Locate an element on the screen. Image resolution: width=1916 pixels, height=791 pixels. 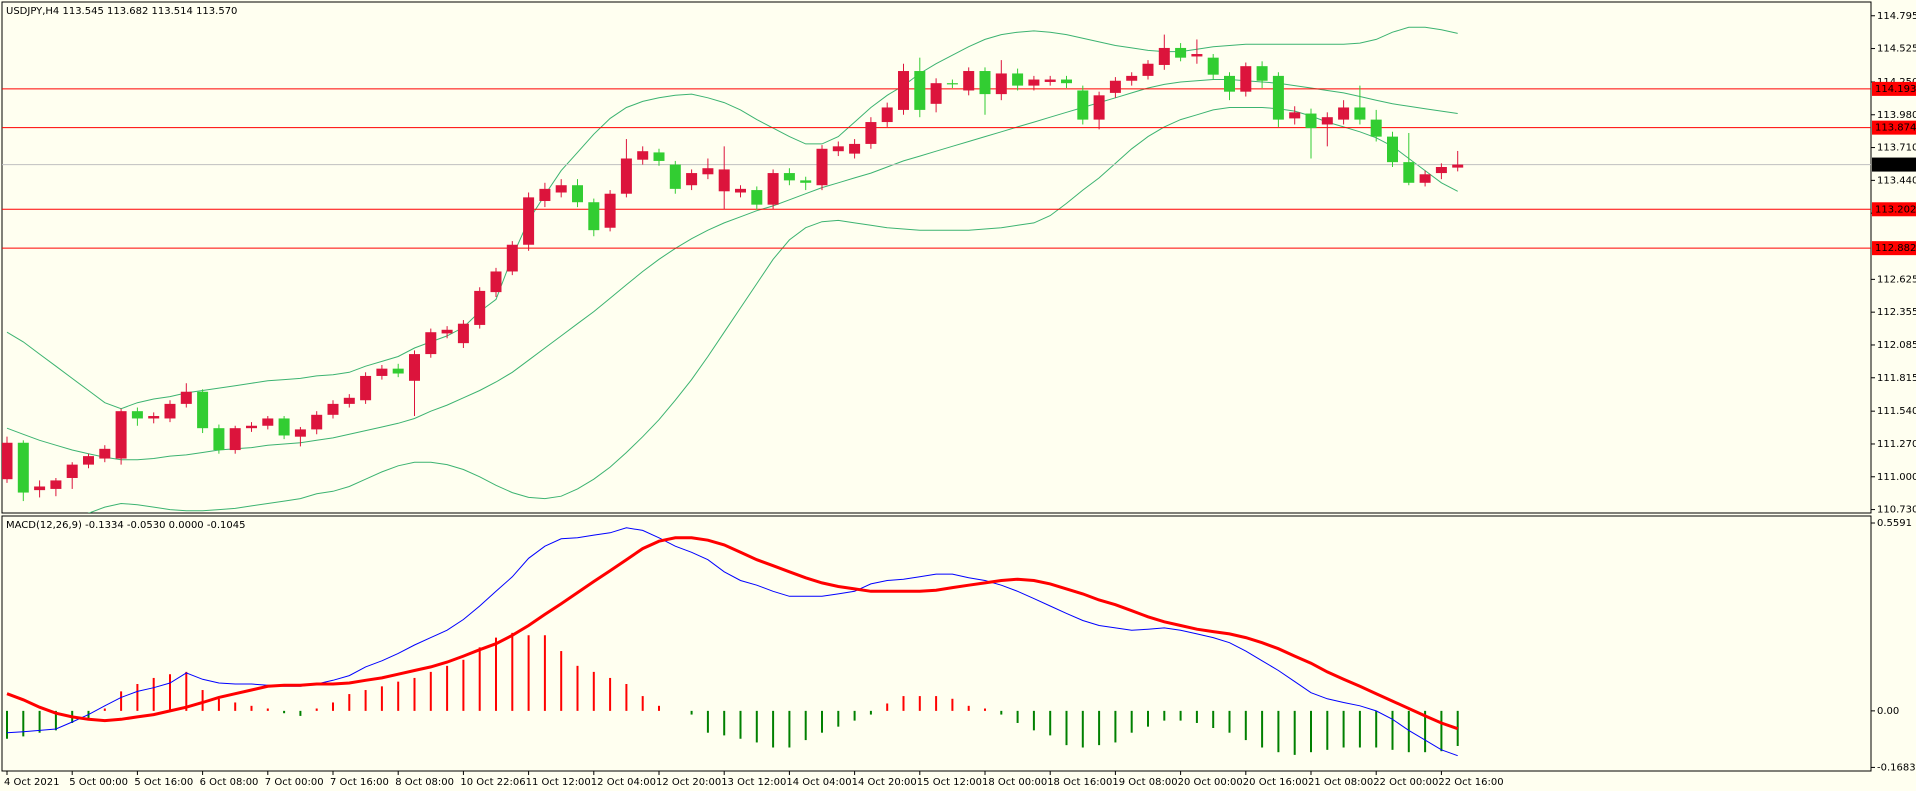
x-tick-label: 5 Oct 16:00 is located at coordinates (163, 782).